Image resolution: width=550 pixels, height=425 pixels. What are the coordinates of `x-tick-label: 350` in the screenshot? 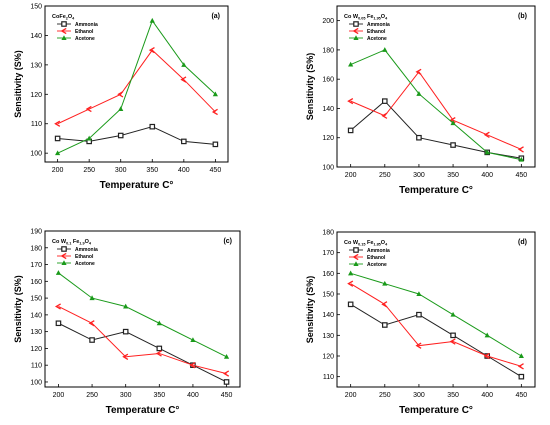 It's located at (159, 395).